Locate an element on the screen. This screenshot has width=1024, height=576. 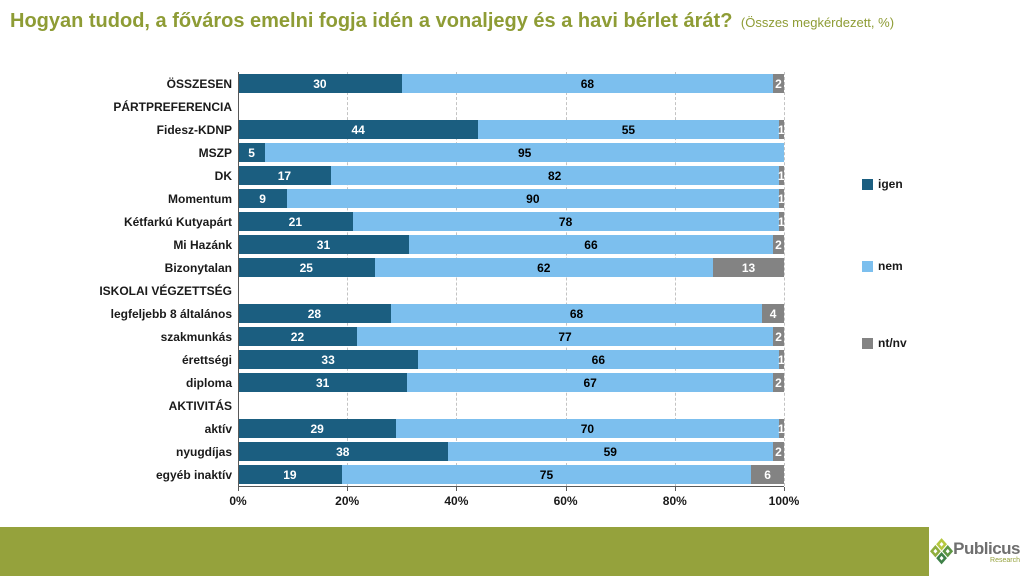
bar-segment-nem: 68 is located at coordinates (576, 313).